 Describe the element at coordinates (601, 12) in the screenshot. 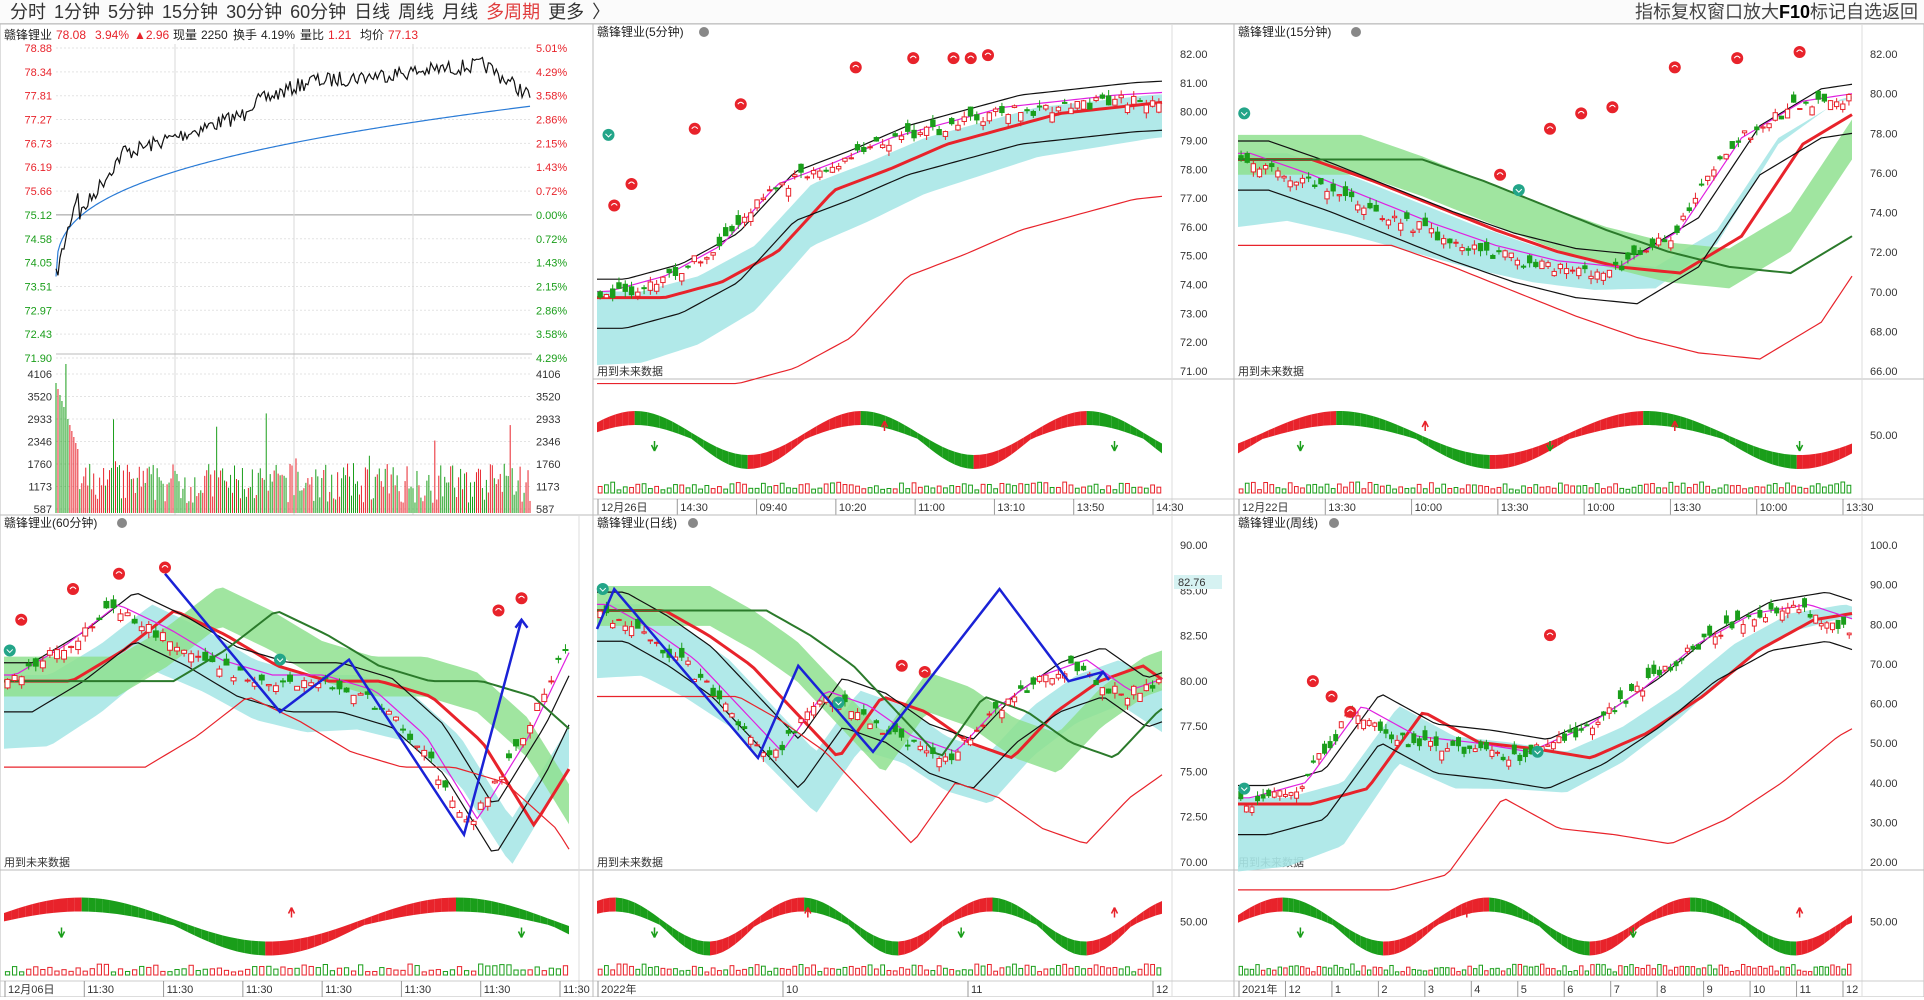

I see `more-arrow-icon: 〉` at that location.